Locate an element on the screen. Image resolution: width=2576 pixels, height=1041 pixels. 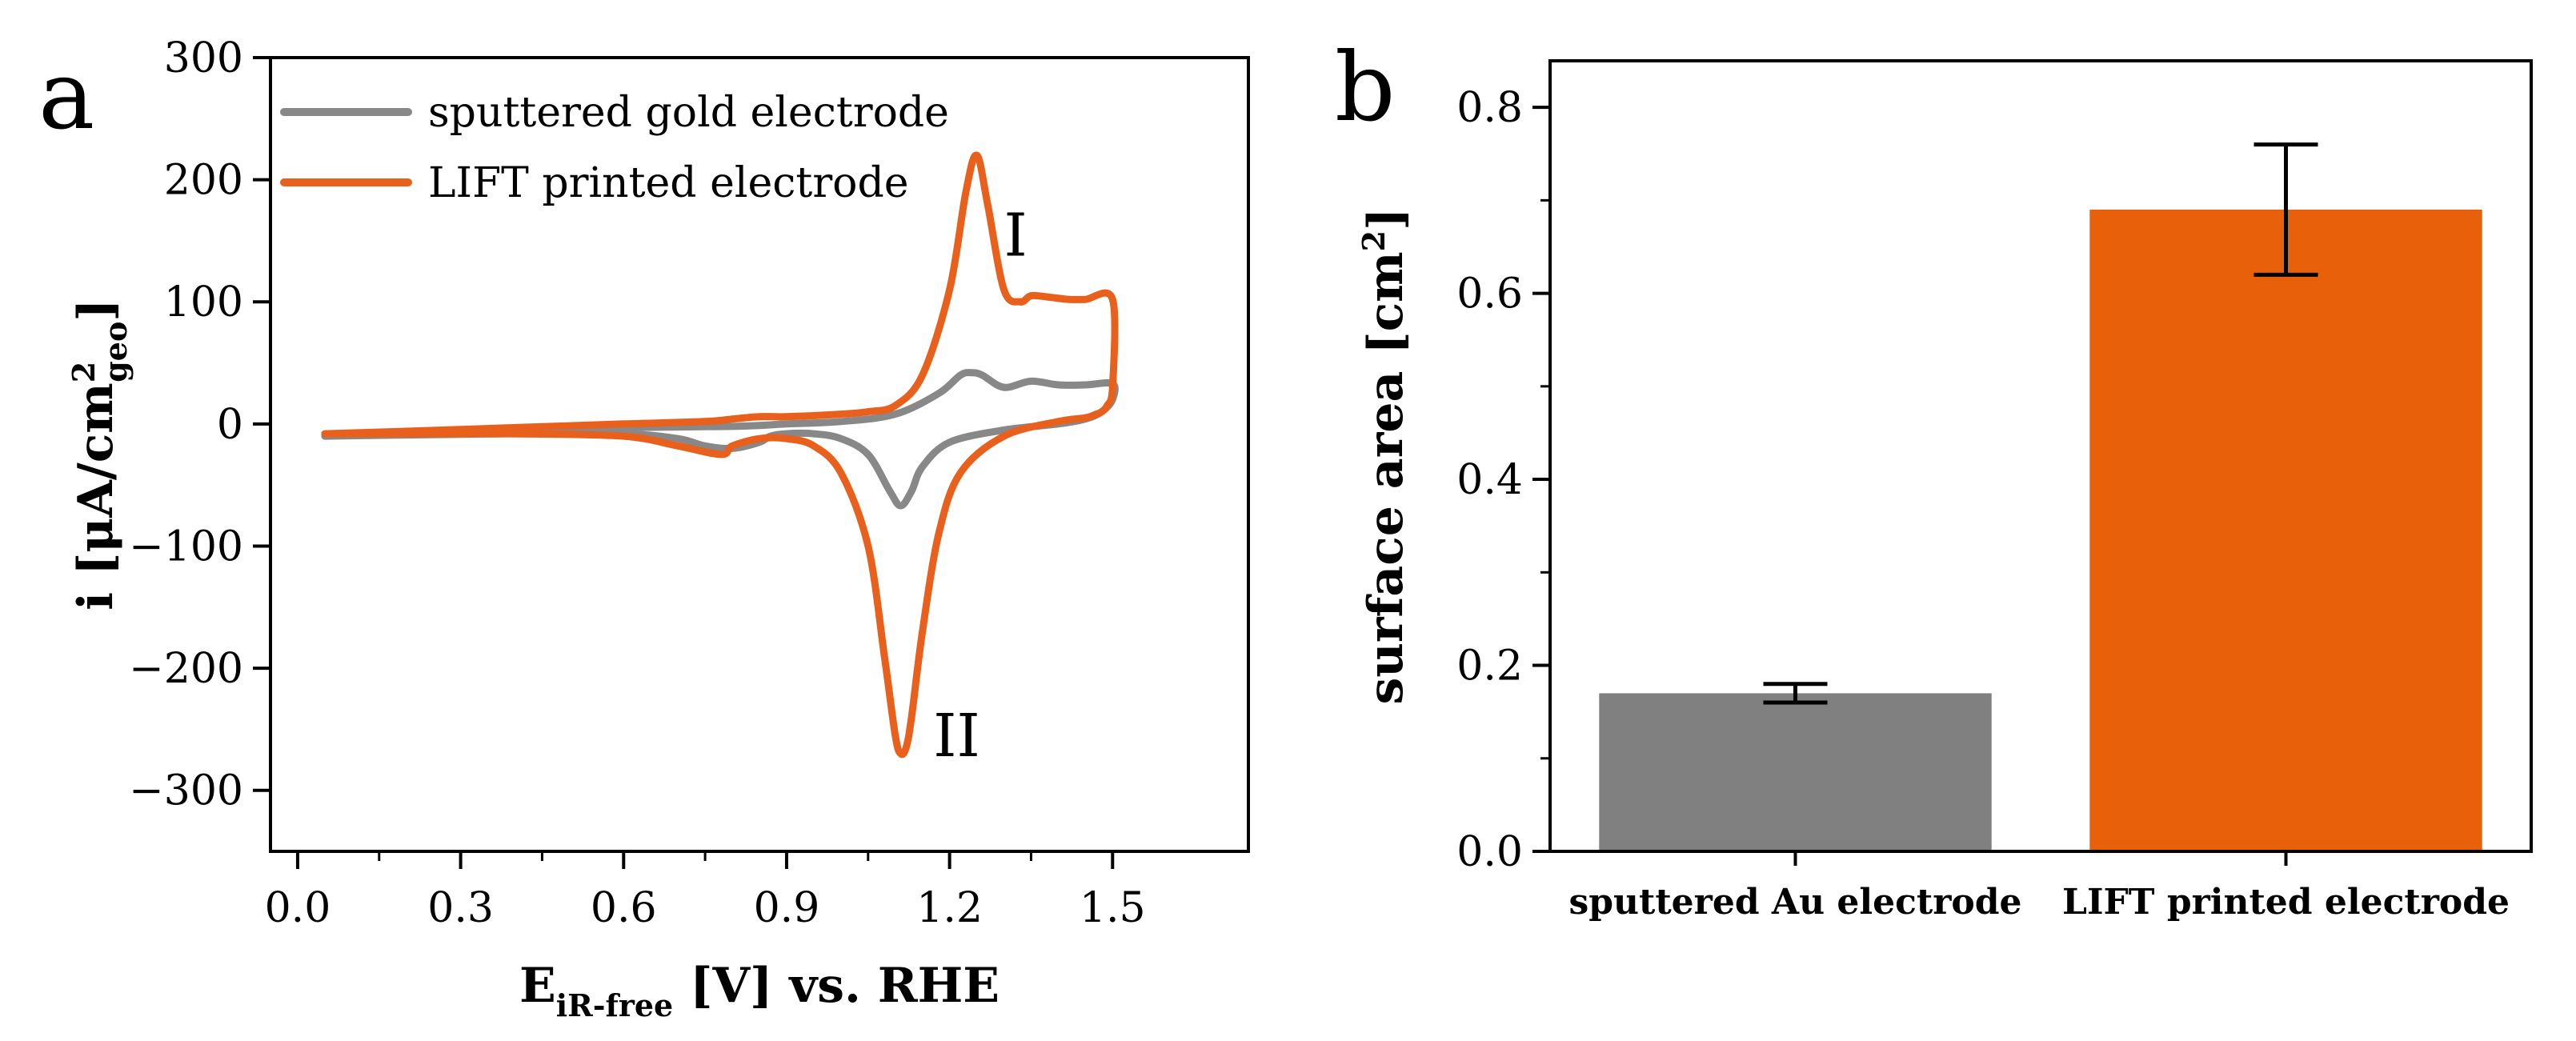
category-label-sputtered-au: sputtered Au electrode is located at coordinates (1795, 902).